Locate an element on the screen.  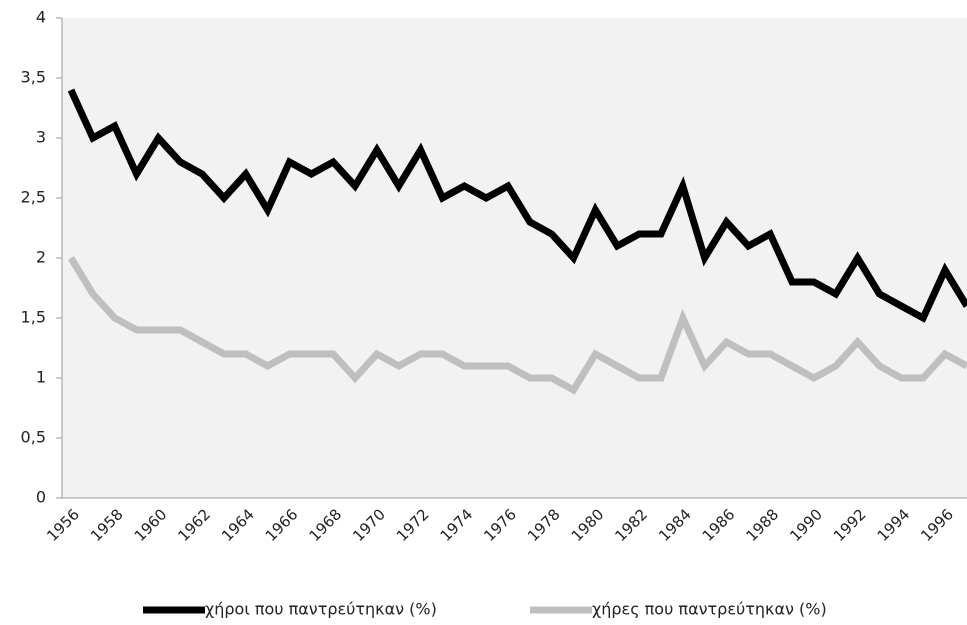
legend-label: χήρες που παντρεύτηκαν (%) is located at coordinates (709, 609).